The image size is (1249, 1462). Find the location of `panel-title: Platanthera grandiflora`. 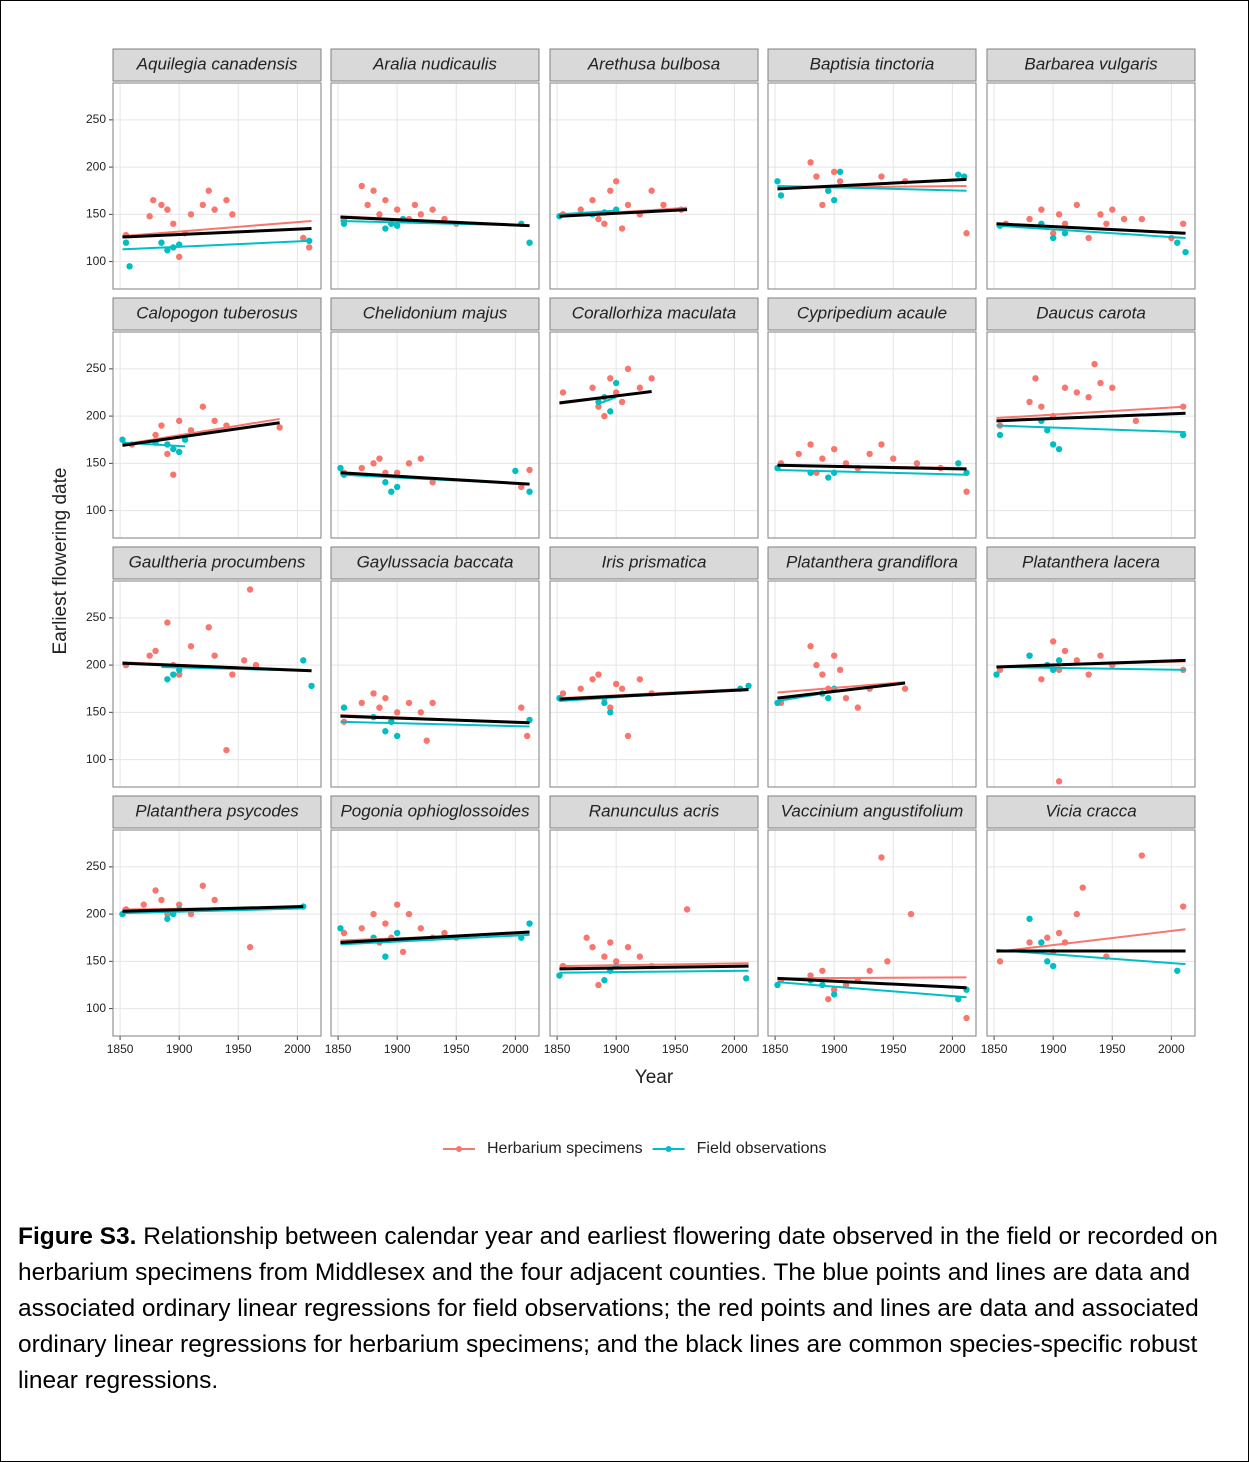

panel-title: Platanthera grandiflora is located at coordinates (872, 561).